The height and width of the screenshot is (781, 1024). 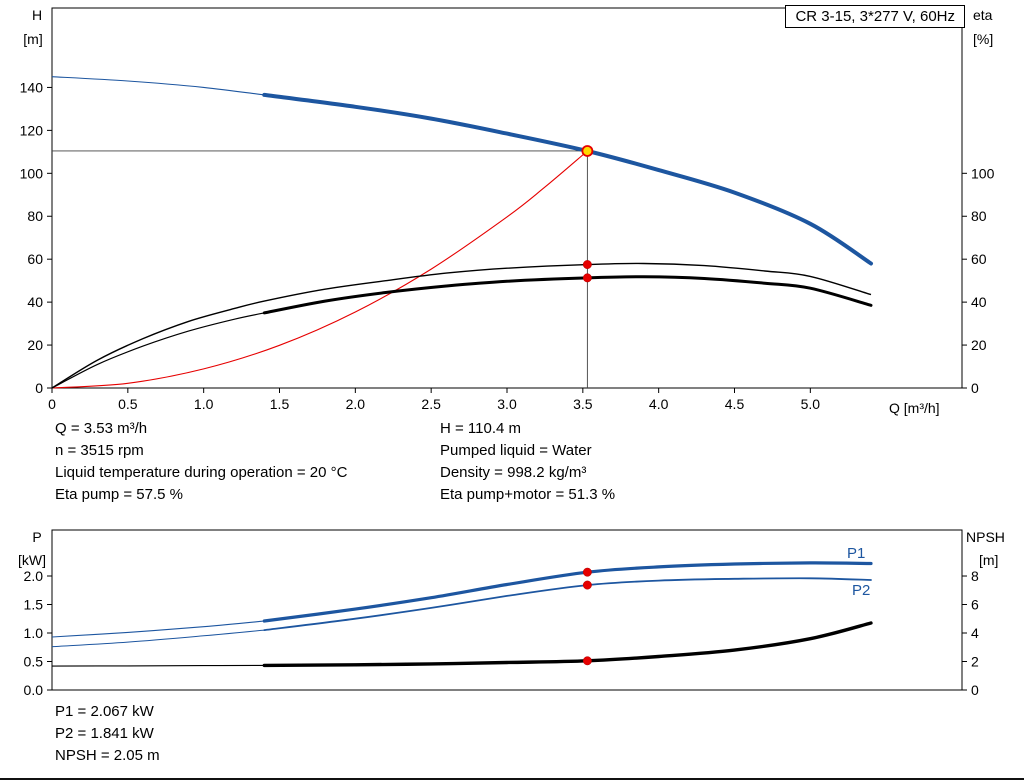 I want to click on x-axis-tick-label: 1.0, so click(x=204, y=404).